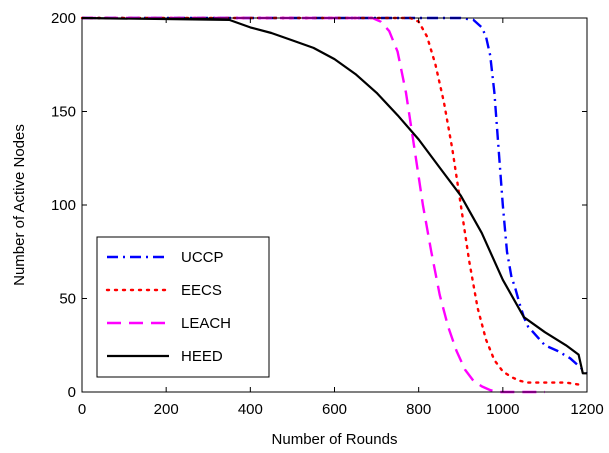 The image size is (609, 453). I want to click on legend-label-eecs: EECS, so click(201, 290).